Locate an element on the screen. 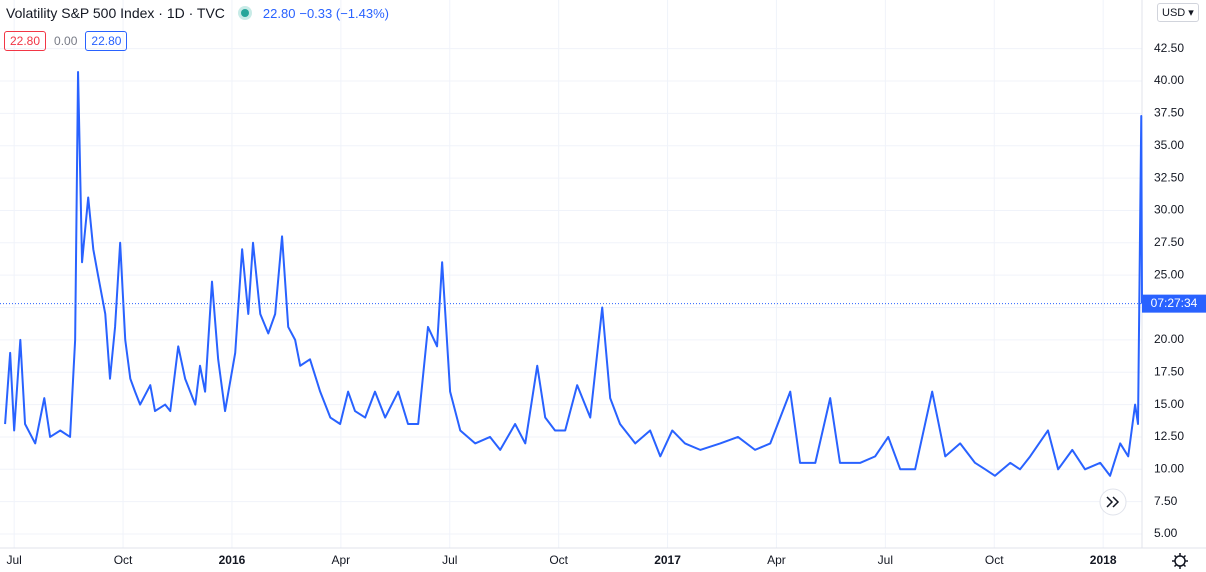 The width and height of the screenshot is (1206, 572). y-tick-label: 15.00 is located at coordinates (1169, 404).